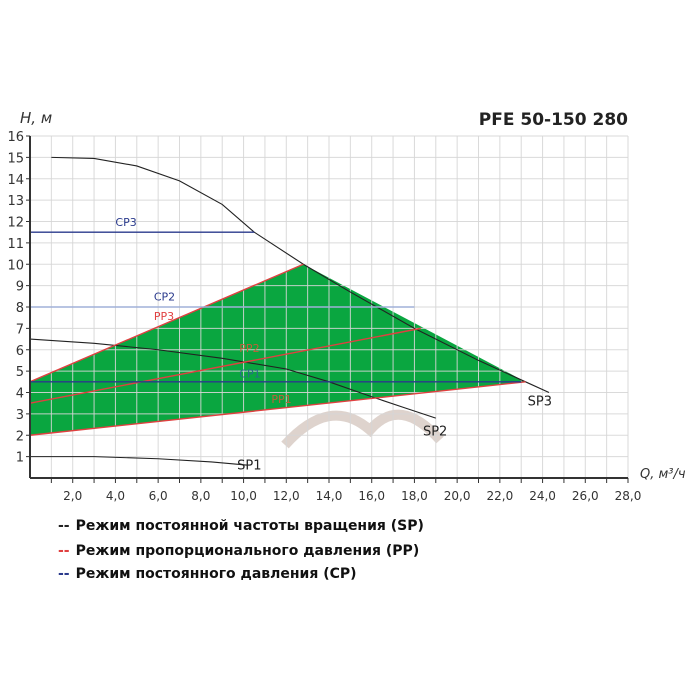 Image resolution: width=700 pixels, height=700 pixels. Describe the element at coordinates (20, 351) in the screenshot. I see `y-tick-label: 6` at that location.